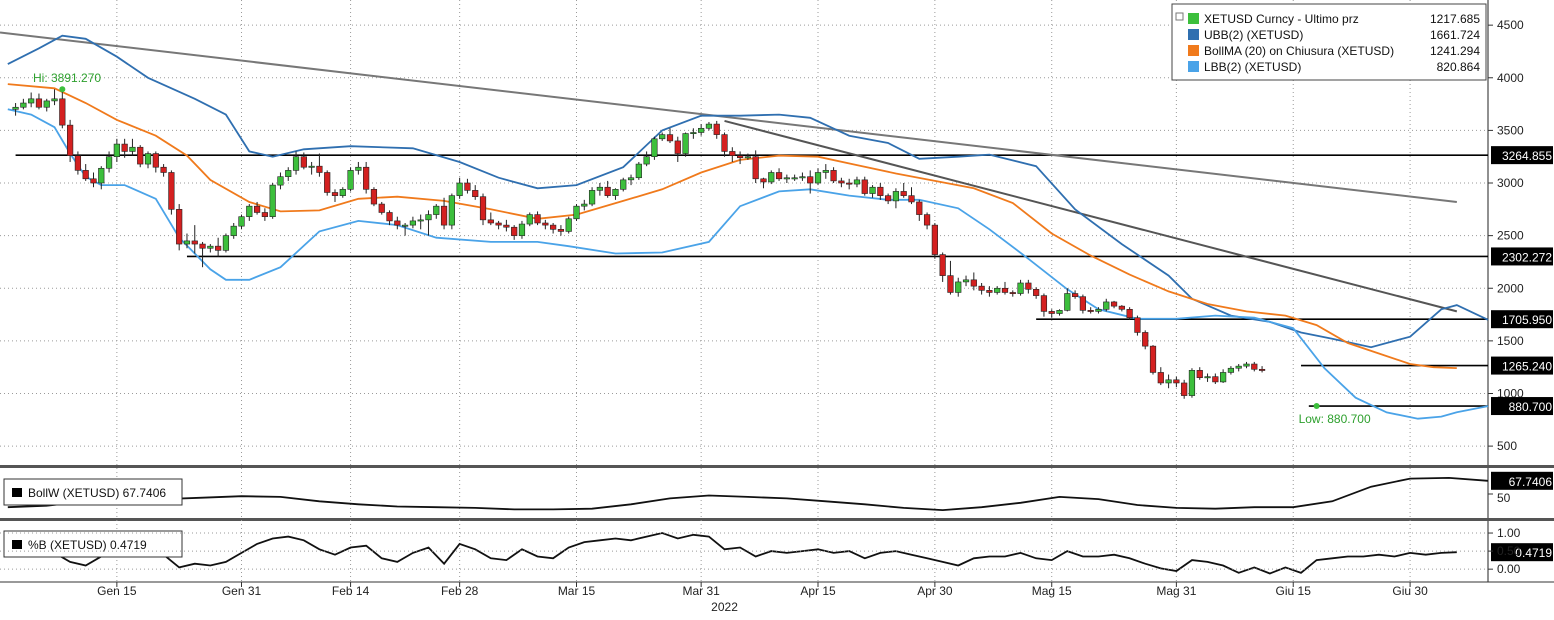 The image size is (1554, 620). I want to click on y-tick-label: 1500, so click(1510, 341).